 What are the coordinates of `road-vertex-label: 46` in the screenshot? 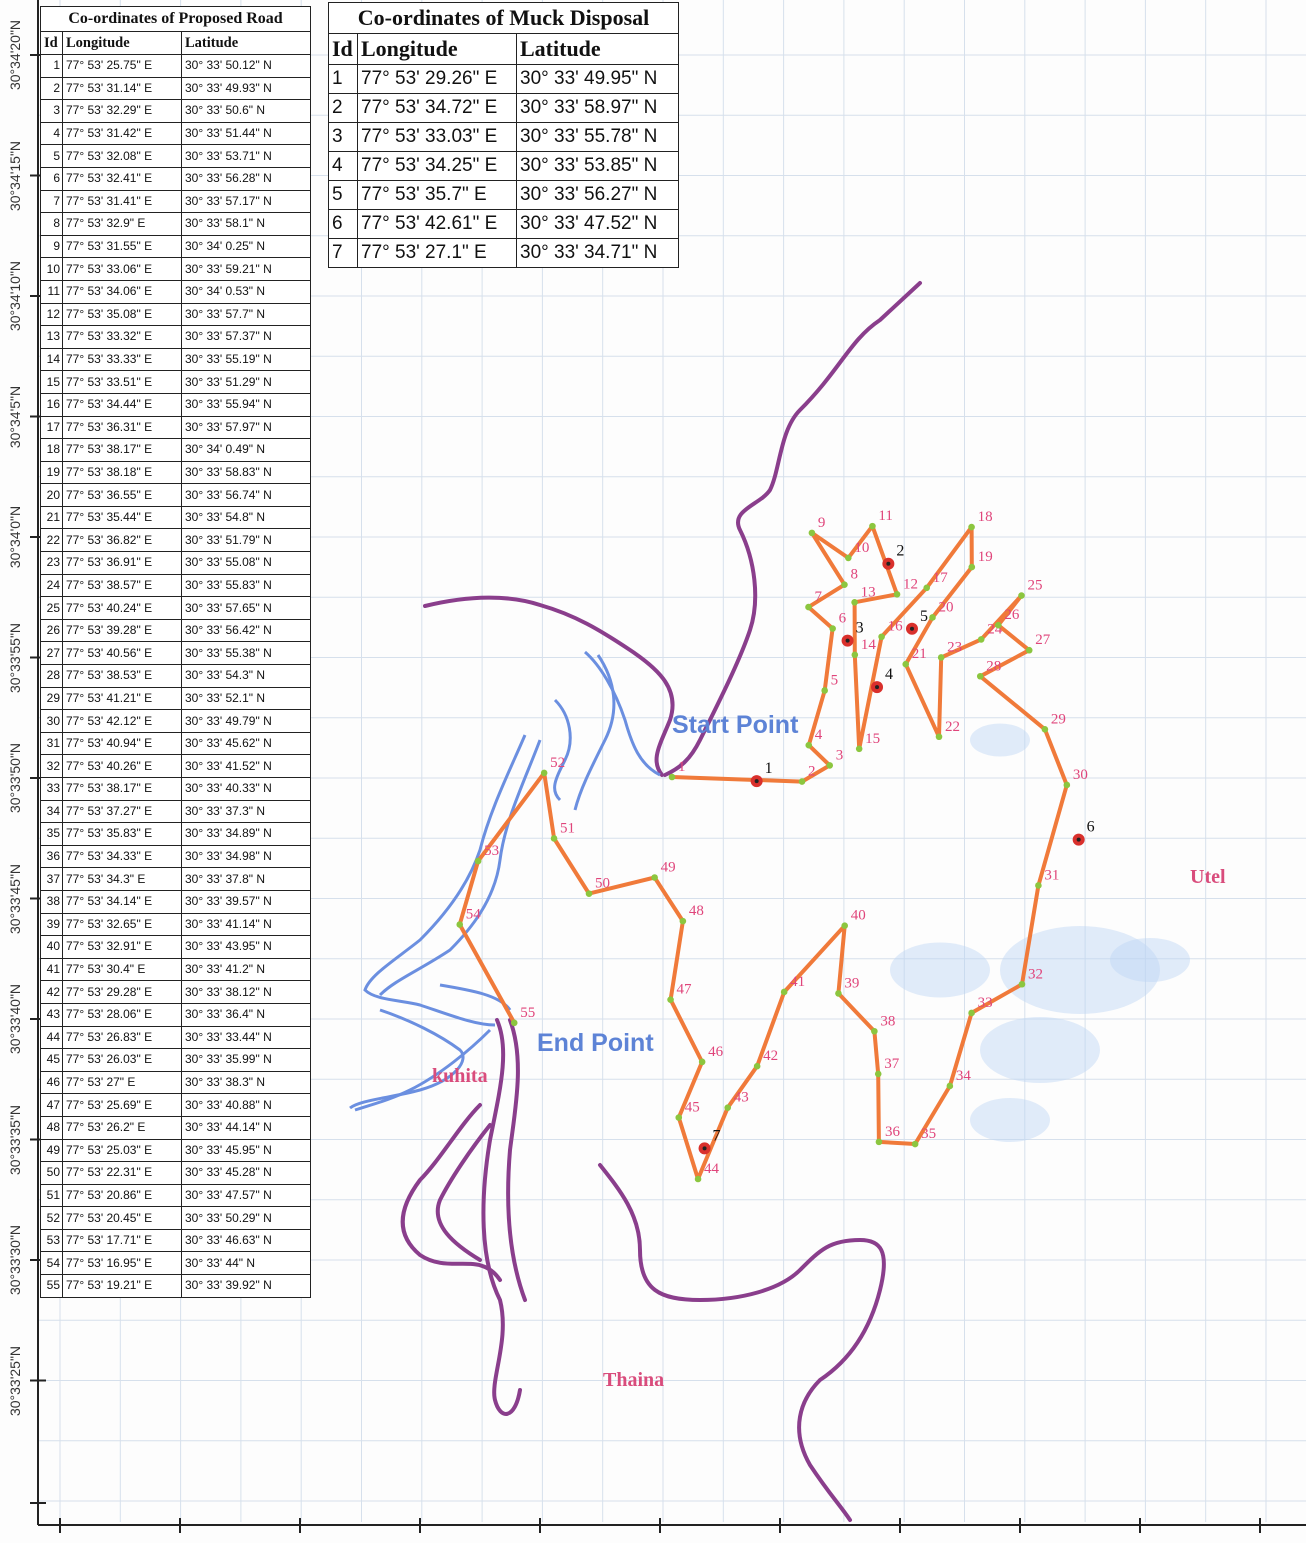 It's located at (716, 1052).